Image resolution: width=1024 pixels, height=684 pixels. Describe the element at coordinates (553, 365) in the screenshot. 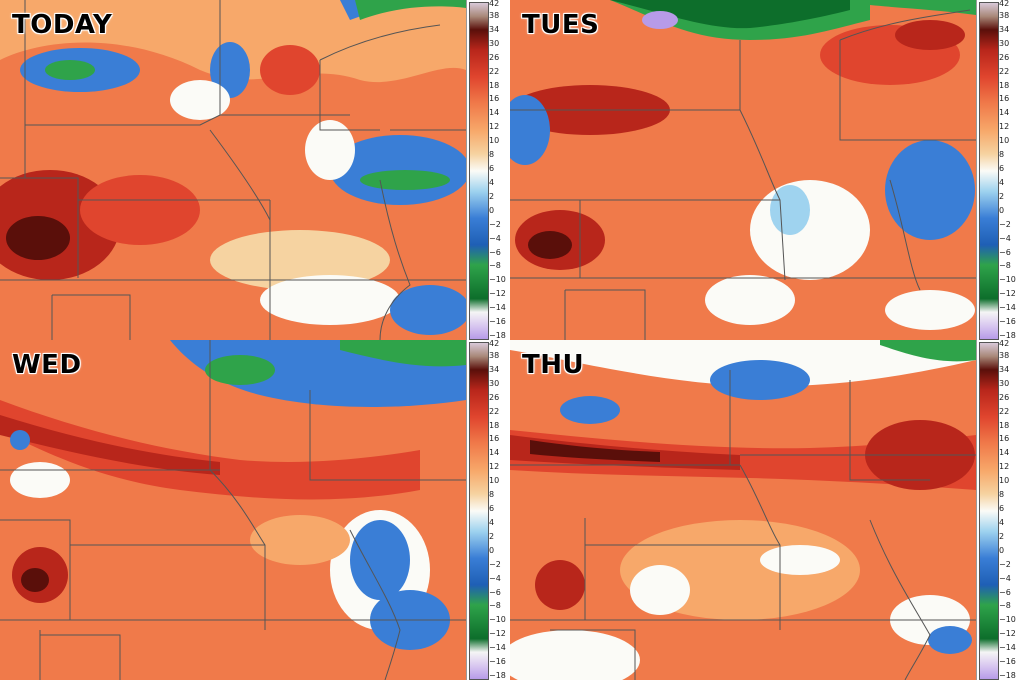

I see `day-label-thu: THU` at that location.